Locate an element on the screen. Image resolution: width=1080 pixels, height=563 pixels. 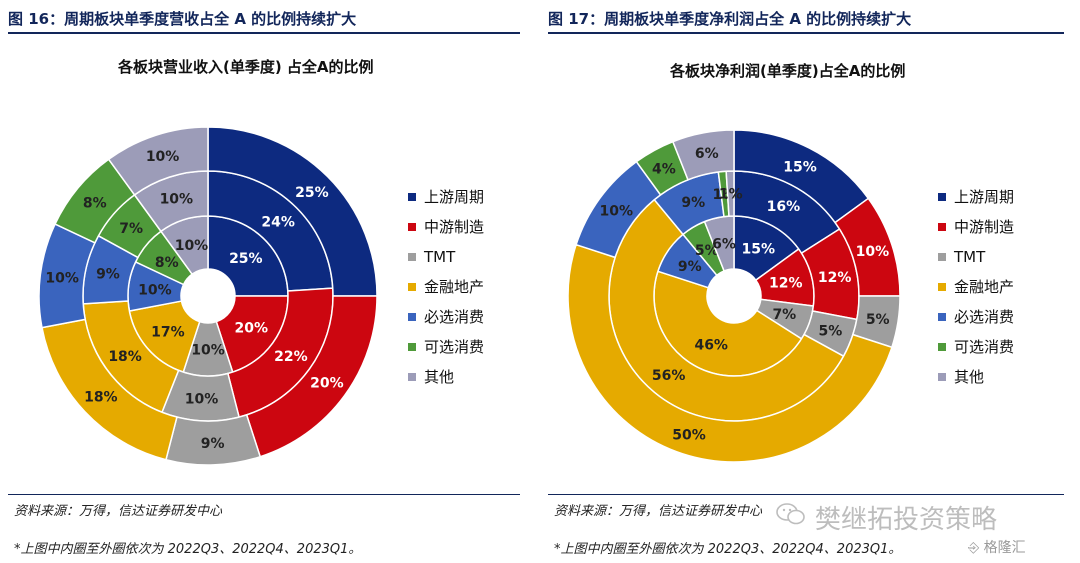
revenue-outer-ring-label-discretionary: 8% is located at coordinates (95, 203).